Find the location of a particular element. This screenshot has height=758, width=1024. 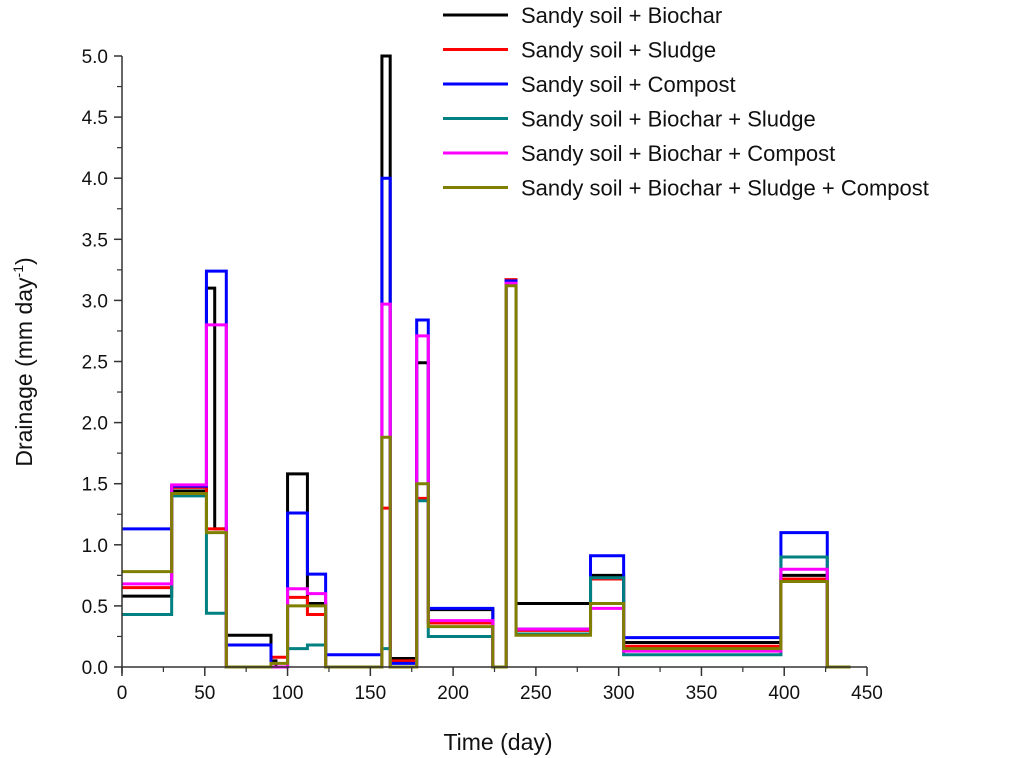

x-axis-title: Time (day) is located at coordinates (497, 742).